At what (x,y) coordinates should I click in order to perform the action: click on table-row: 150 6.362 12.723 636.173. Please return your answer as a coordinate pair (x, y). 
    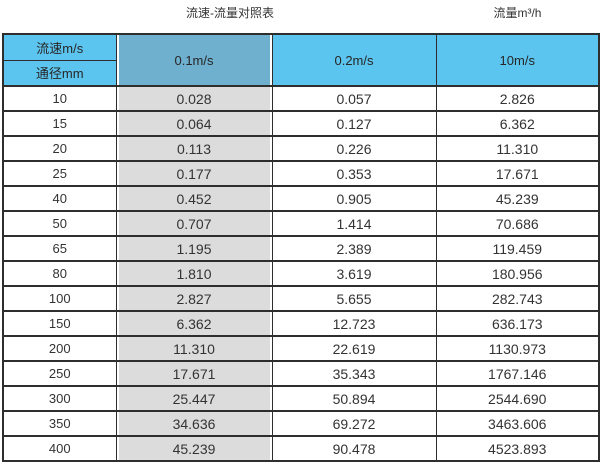
    Looking at the image, I should click on (301, 323).